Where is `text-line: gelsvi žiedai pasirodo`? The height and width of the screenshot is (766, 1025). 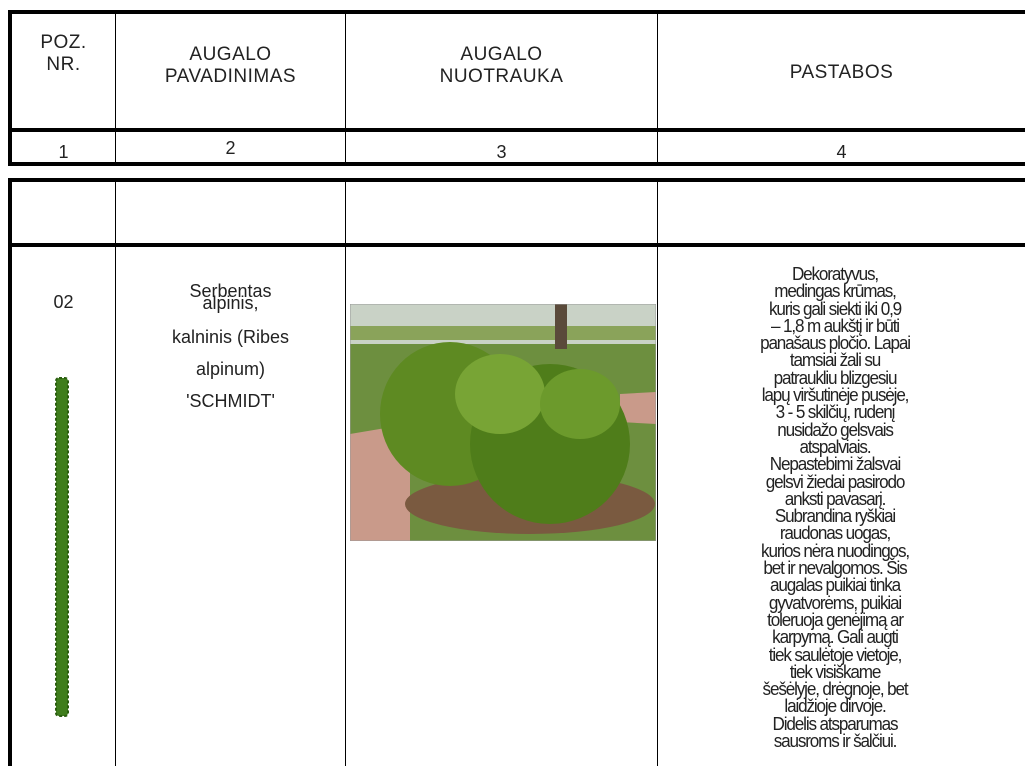 text-line: gelsvi žiedai pasirodo is located at coordinates (835, 481).